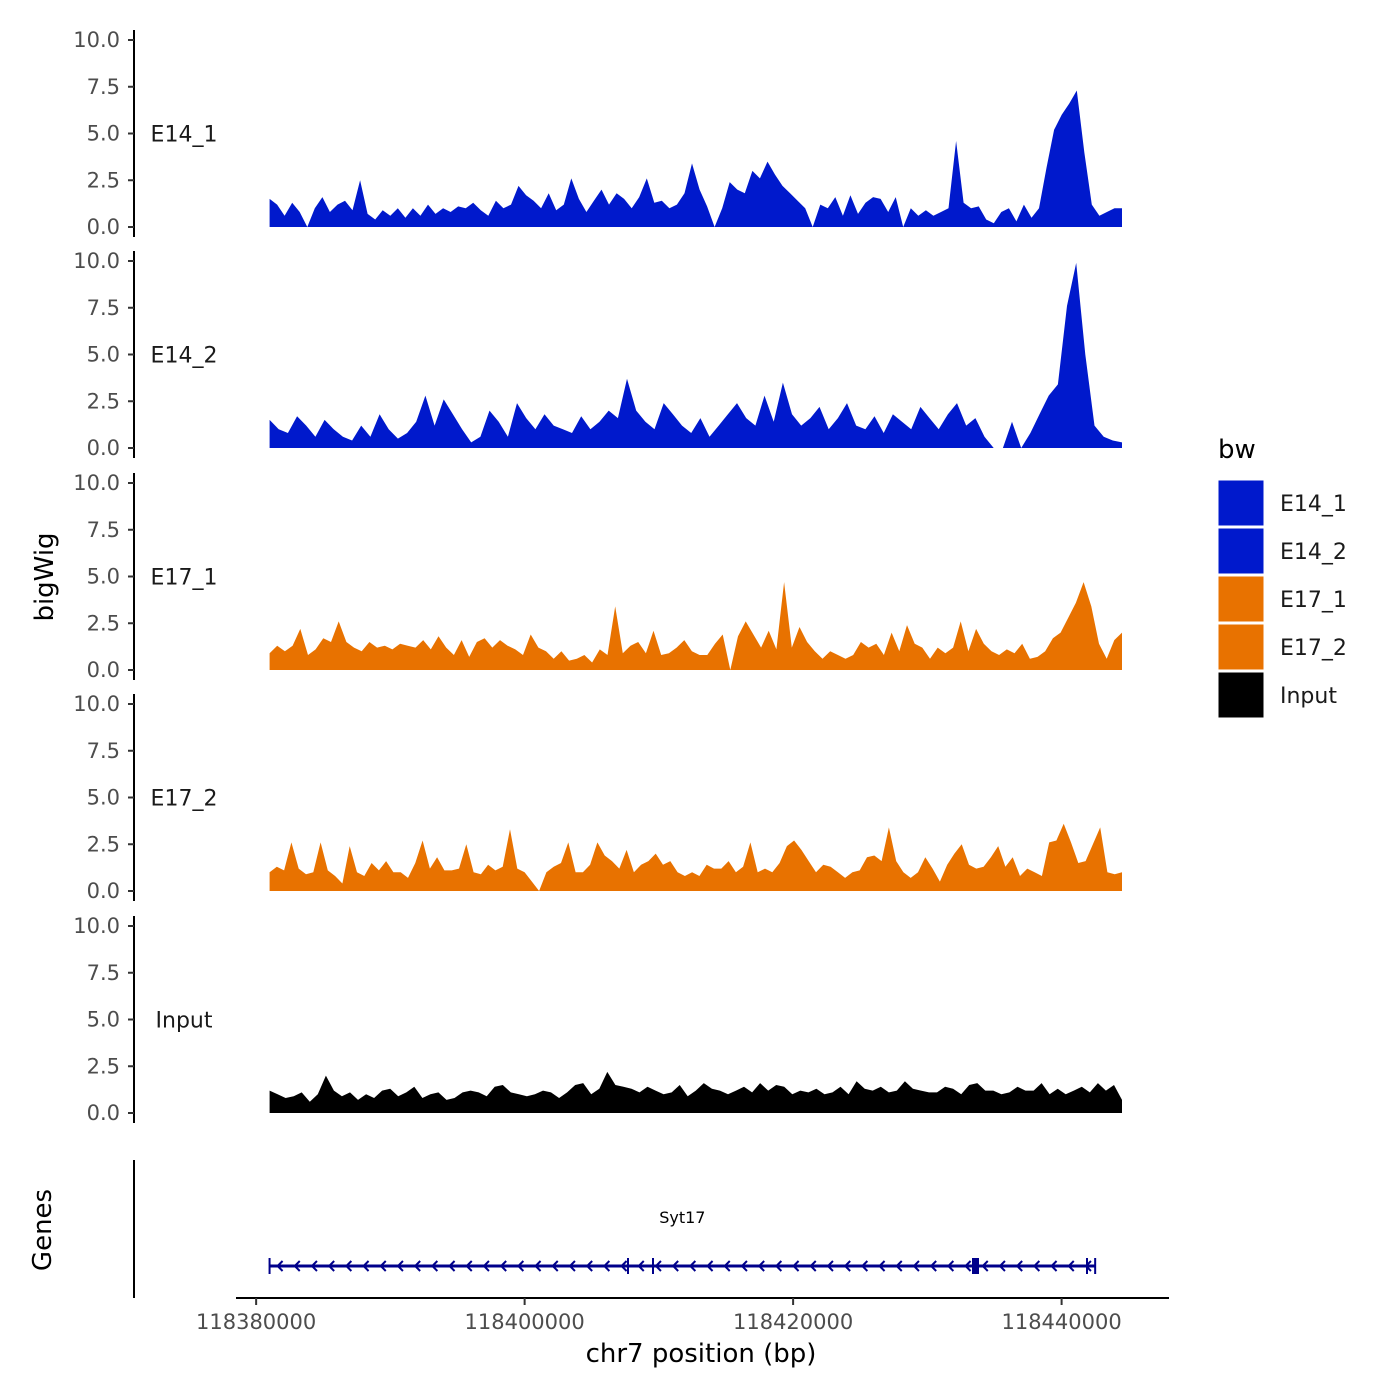 The height and width of the screenshot is (1400, 1400). I want to click on track-label-E14_2: E14_2, so click(184, 356).